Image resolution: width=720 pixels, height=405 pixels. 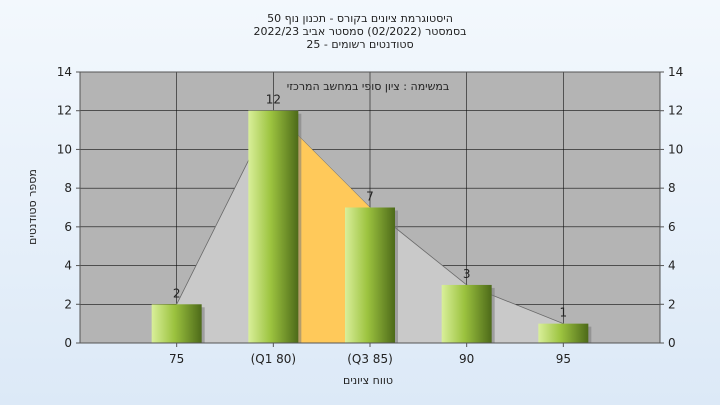 I want to click on y-tick-label-right-2: 4, so click(x=672, y=266).